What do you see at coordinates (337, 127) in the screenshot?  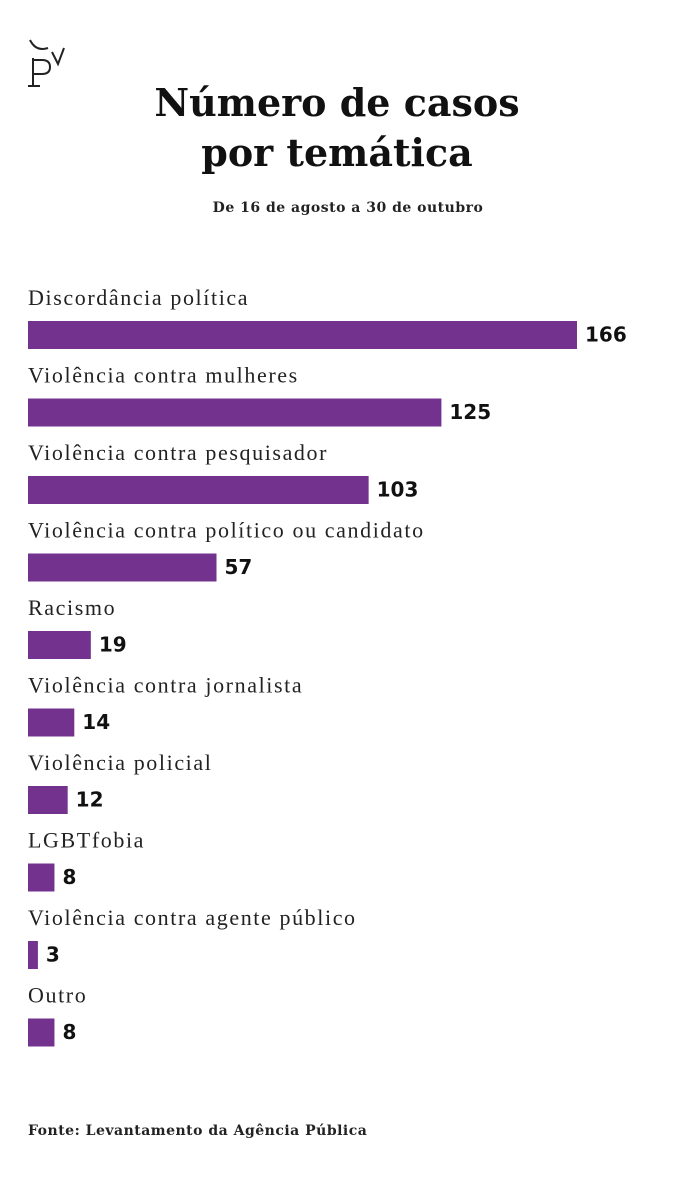 I see `chart-title: Número de casos por temática` at bounding box center [337, 127].